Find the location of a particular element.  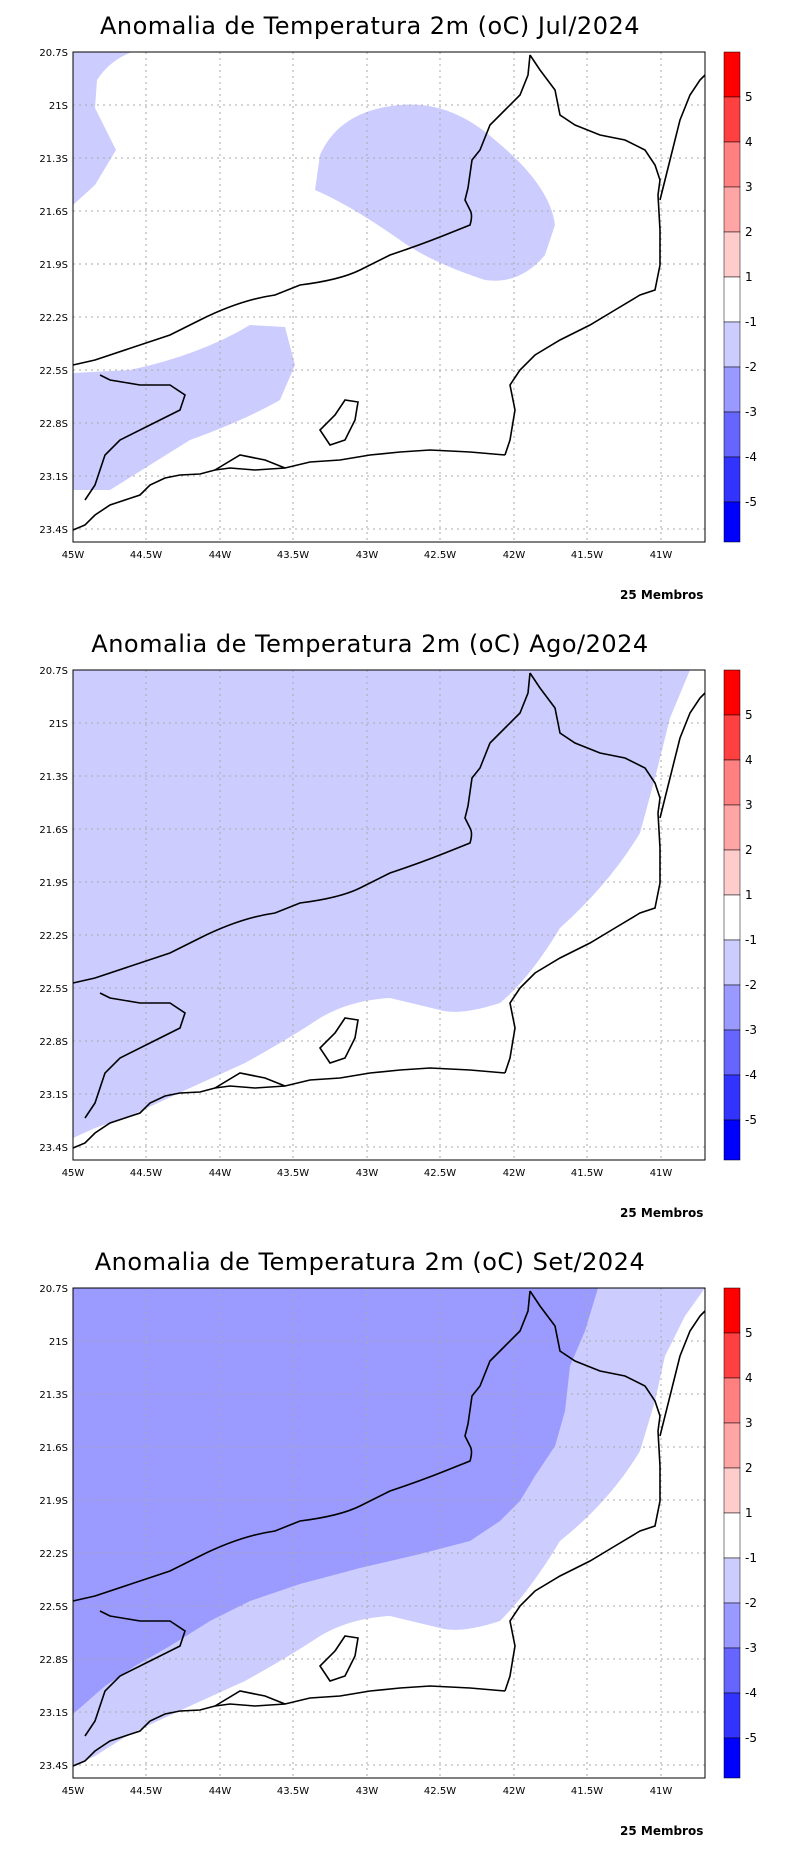

svg-text: 21.3S is located at coordinates (53, 1395).